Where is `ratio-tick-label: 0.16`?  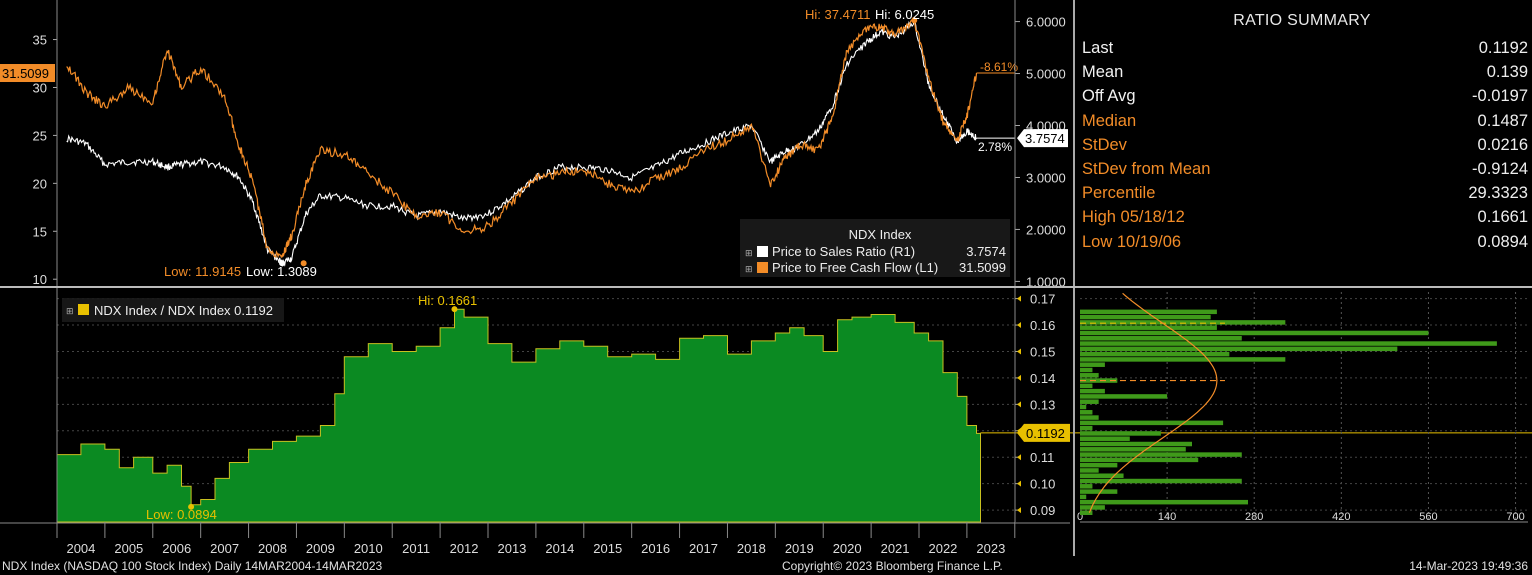 ratio-tick-label: 0.16 is located at coordinates (1042, 325).